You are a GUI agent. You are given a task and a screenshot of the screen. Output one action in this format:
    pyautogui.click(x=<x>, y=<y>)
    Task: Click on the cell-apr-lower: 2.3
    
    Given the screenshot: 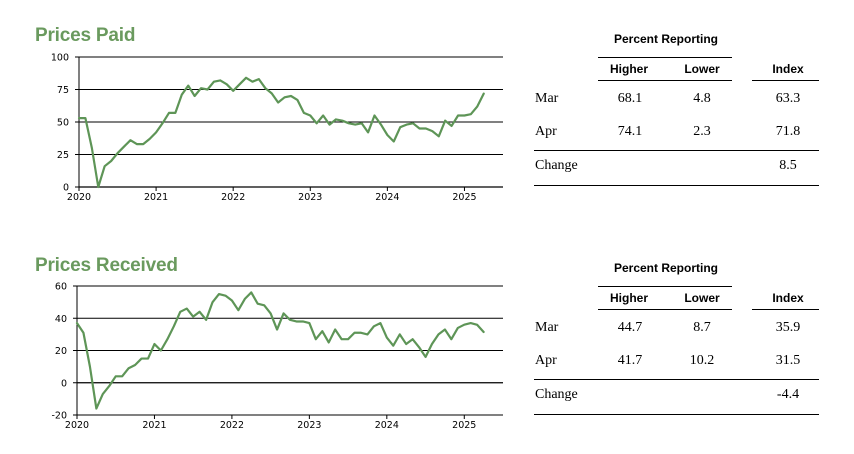 What is the action you would take?
    pyautogui.click(x=702, y=131)
    